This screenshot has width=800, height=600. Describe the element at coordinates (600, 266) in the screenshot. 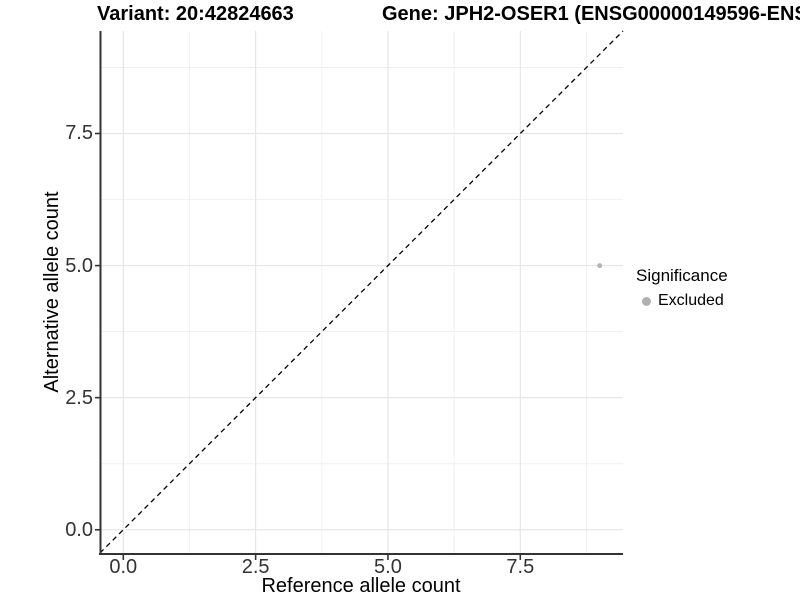

I see `data-point` at that location.